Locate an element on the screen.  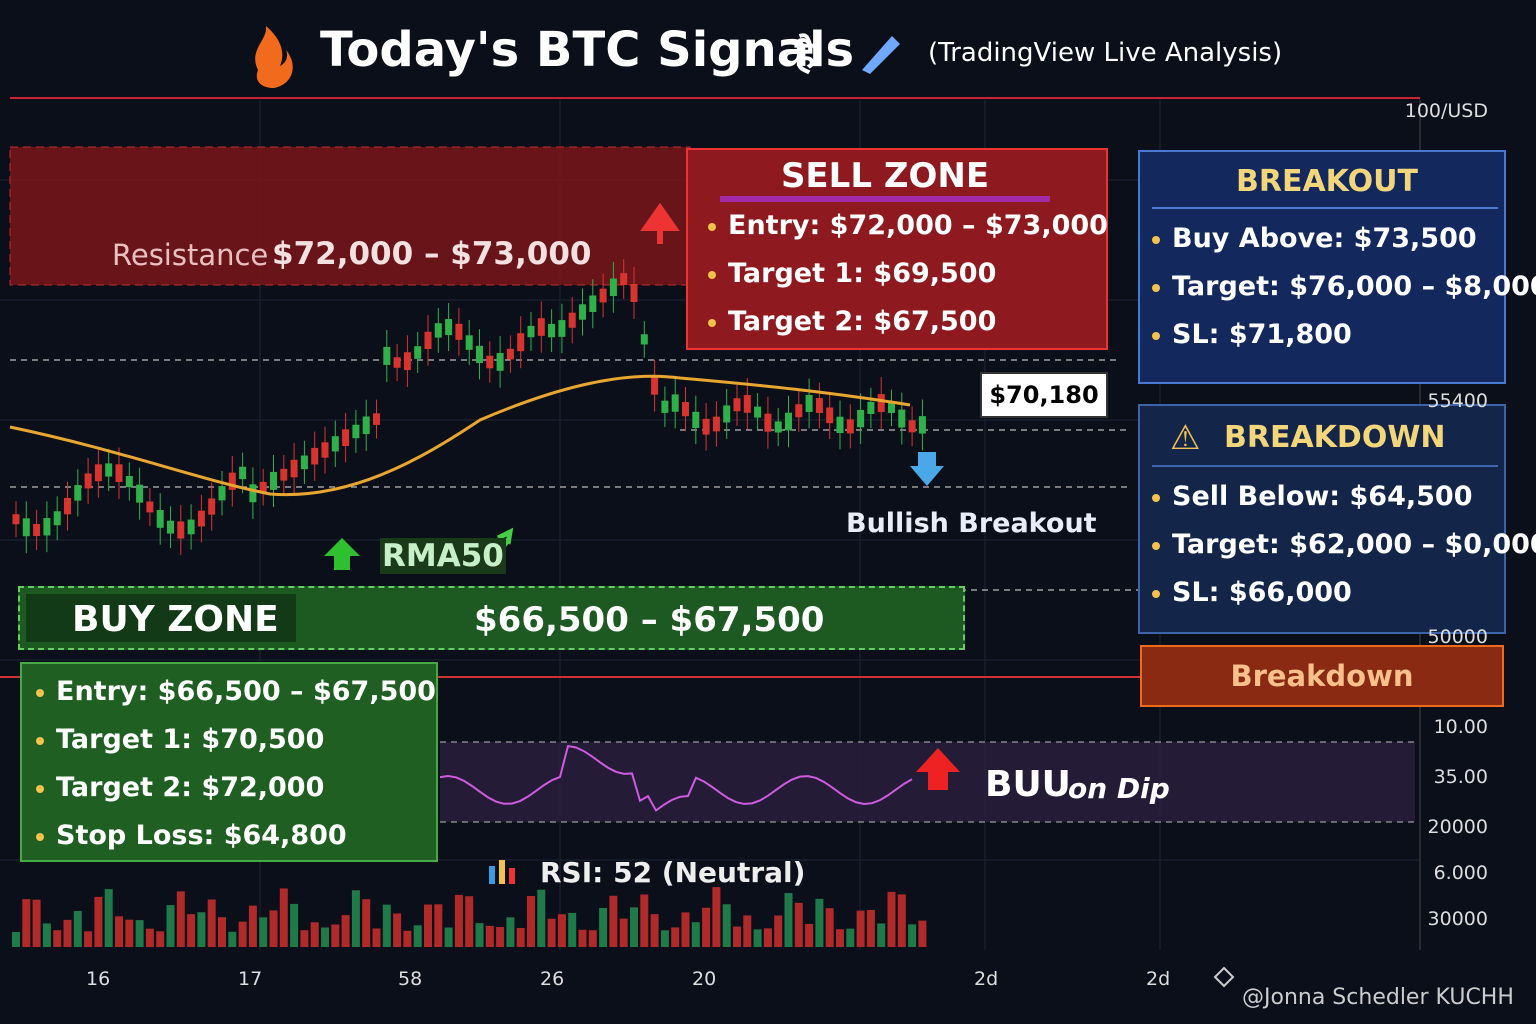
list-item: Target 1: $69,500 is located at coordinates (907, 274).